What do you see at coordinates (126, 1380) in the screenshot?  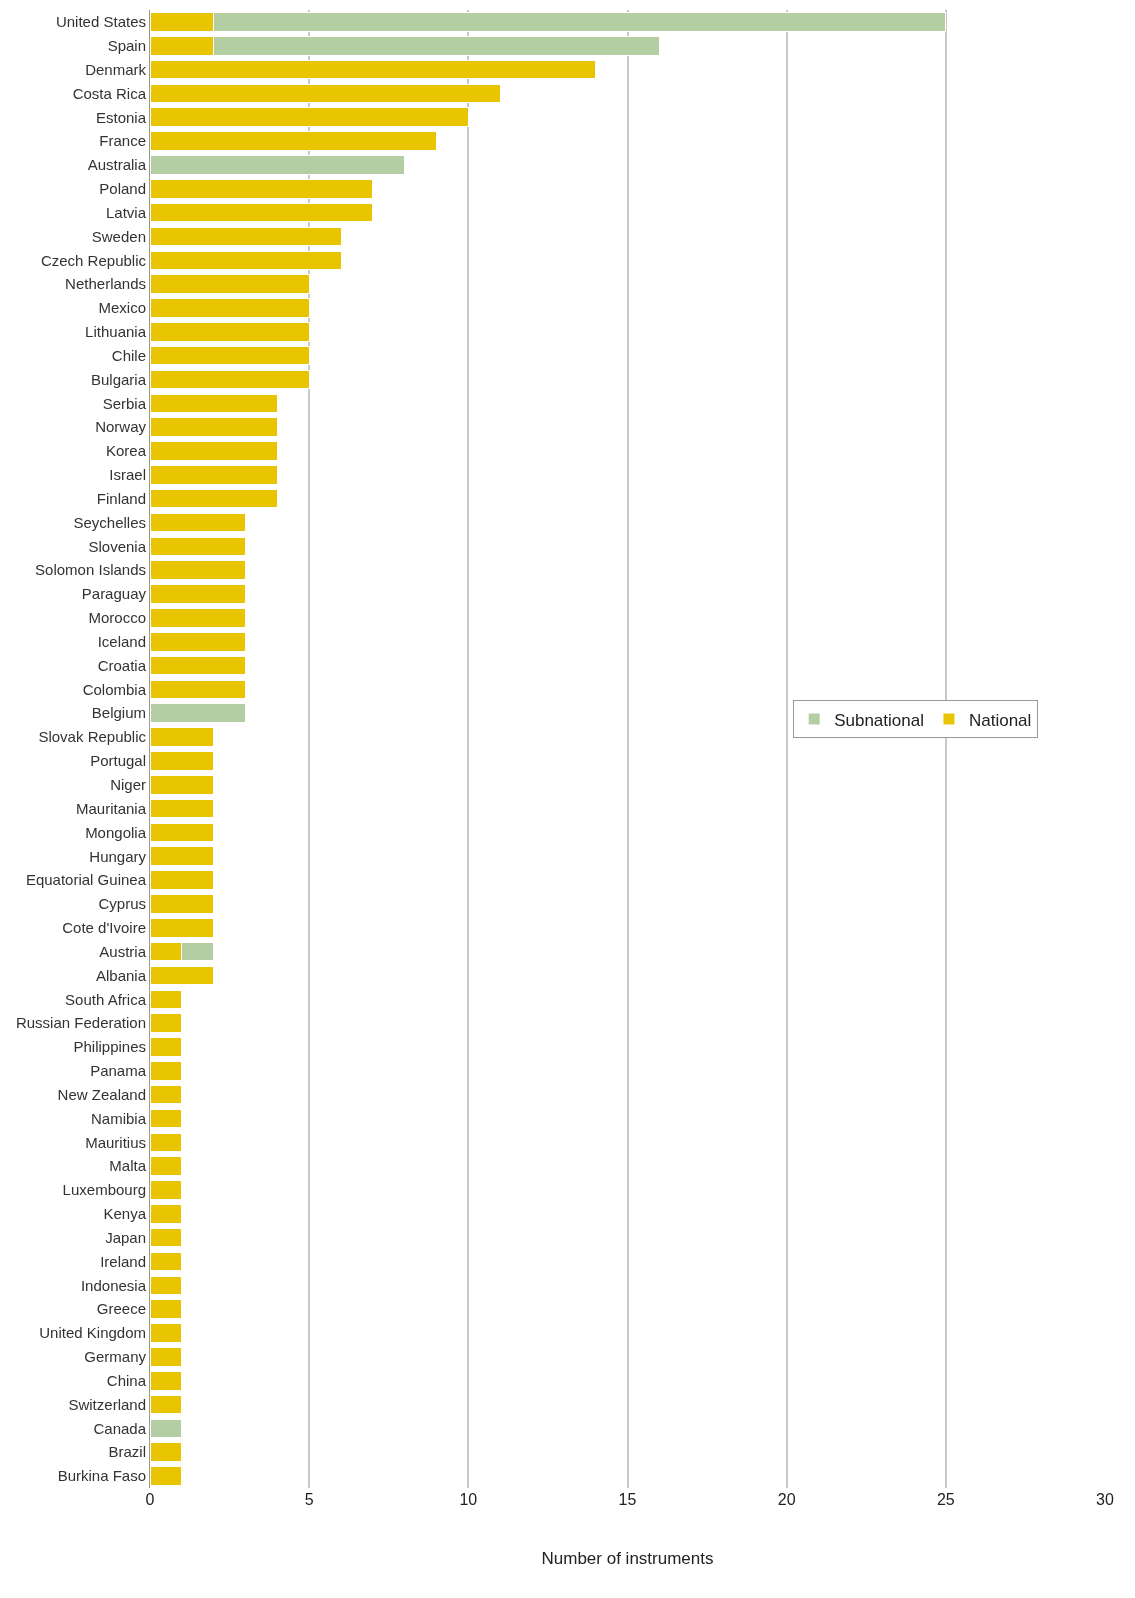 I see `y-tick-label: China` at bounding box center [126, 1380].